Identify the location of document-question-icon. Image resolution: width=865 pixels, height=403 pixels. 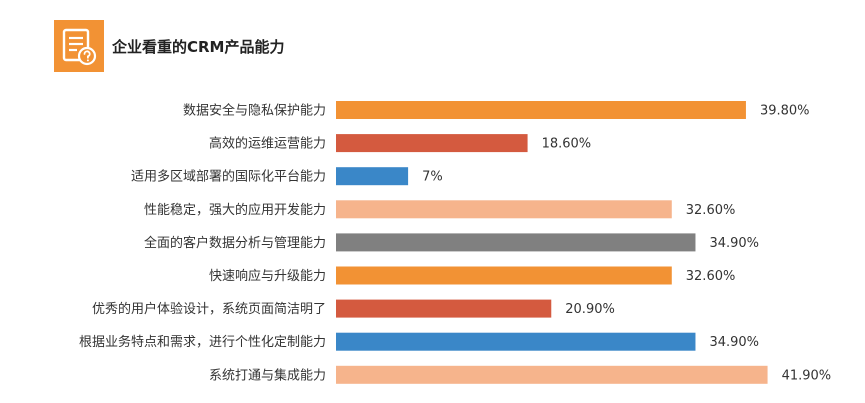
(79, 46).